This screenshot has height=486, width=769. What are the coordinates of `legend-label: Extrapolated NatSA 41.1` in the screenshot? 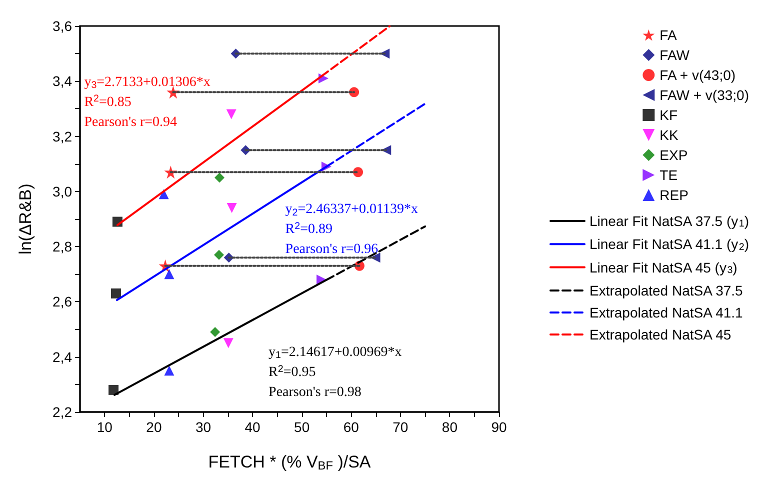 It's located at (666, 312).